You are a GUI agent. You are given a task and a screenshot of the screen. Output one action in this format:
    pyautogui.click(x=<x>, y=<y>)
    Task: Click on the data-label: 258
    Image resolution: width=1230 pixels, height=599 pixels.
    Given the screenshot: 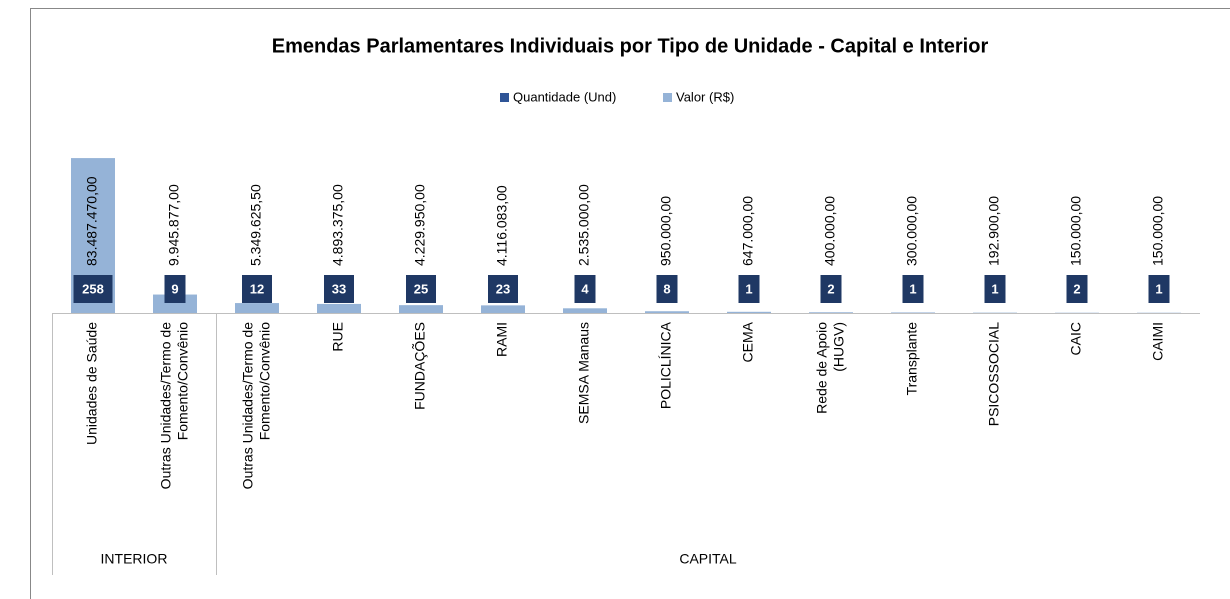 What is the action you would take?
    pyautogui.click(x=93, y=288)
    